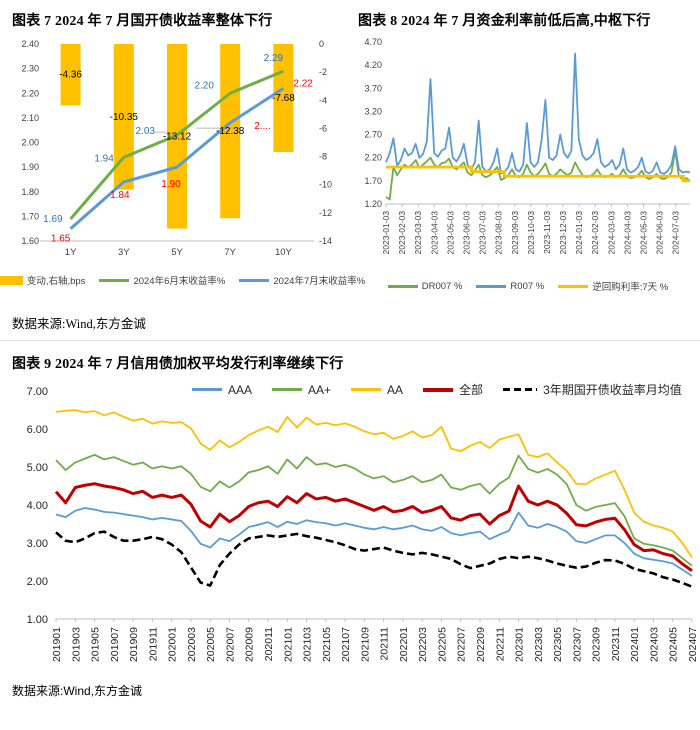  Describe the element at coordinates (30, 44) in the screenshot. I see `svg-text: 2.40` at that location.